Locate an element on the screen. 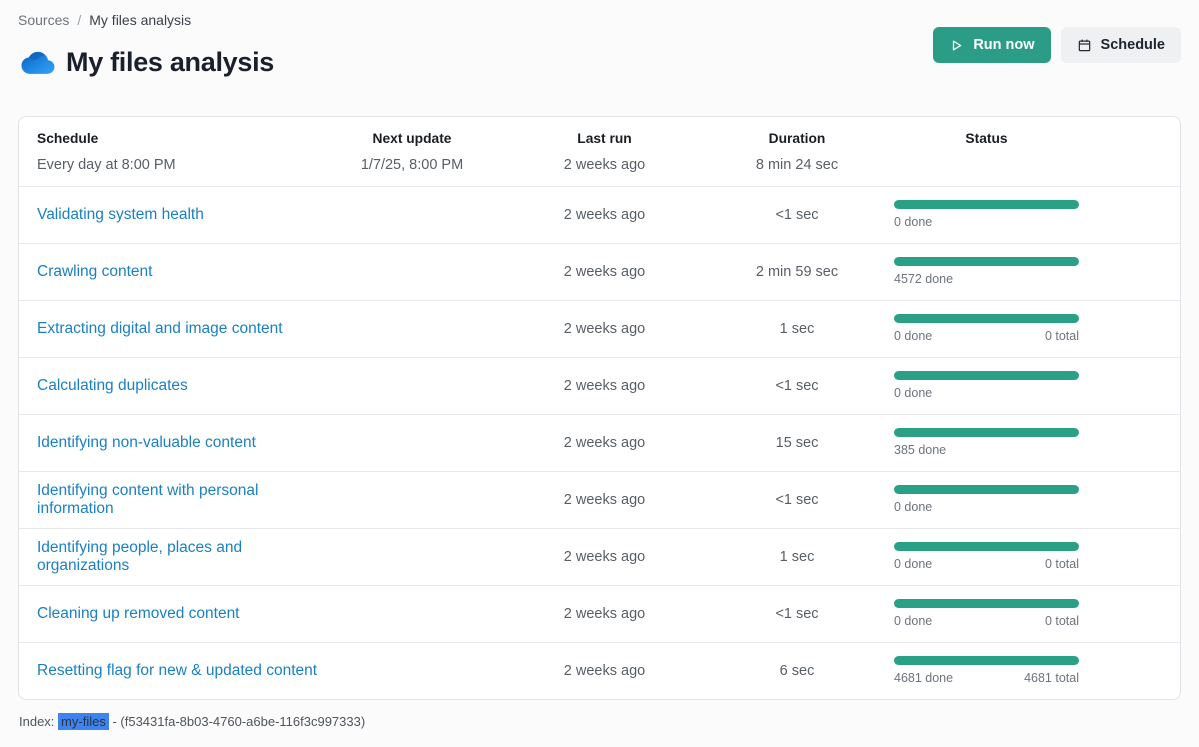  breadcrumb-sources-link: Sources is located at coordinates (44, 20).